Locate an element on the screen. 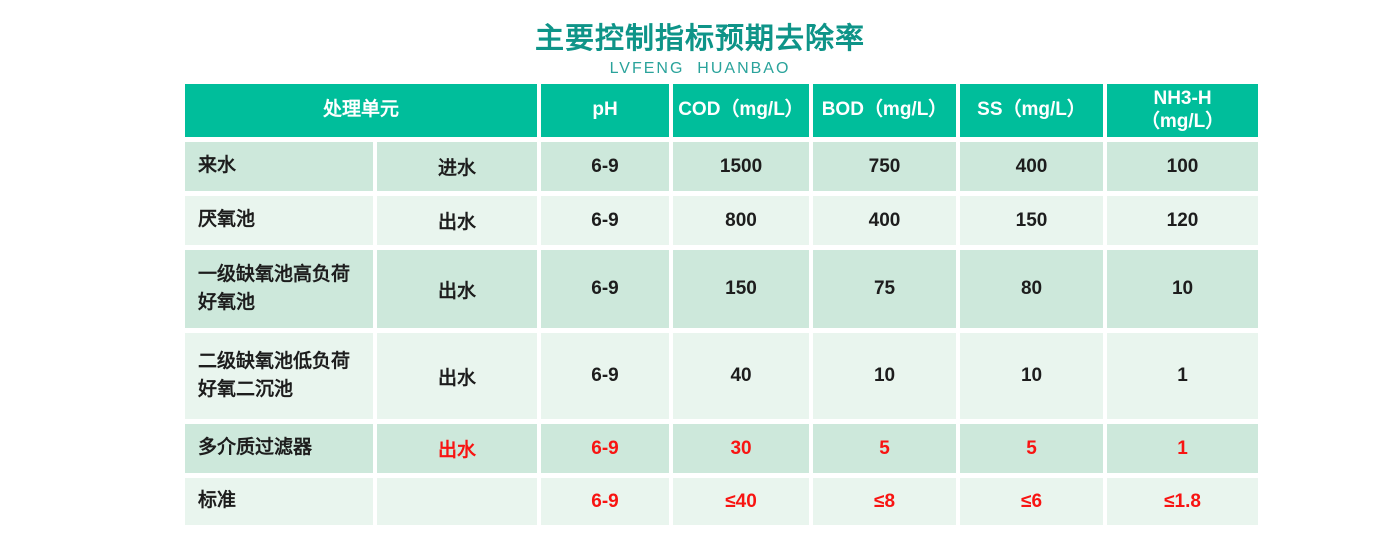 This screenshot has height=554, width=1400. table-row: 标准 6-9 ≤40 ≤8 ≤6 ≤1.8 is located at coordinates (722, 501).